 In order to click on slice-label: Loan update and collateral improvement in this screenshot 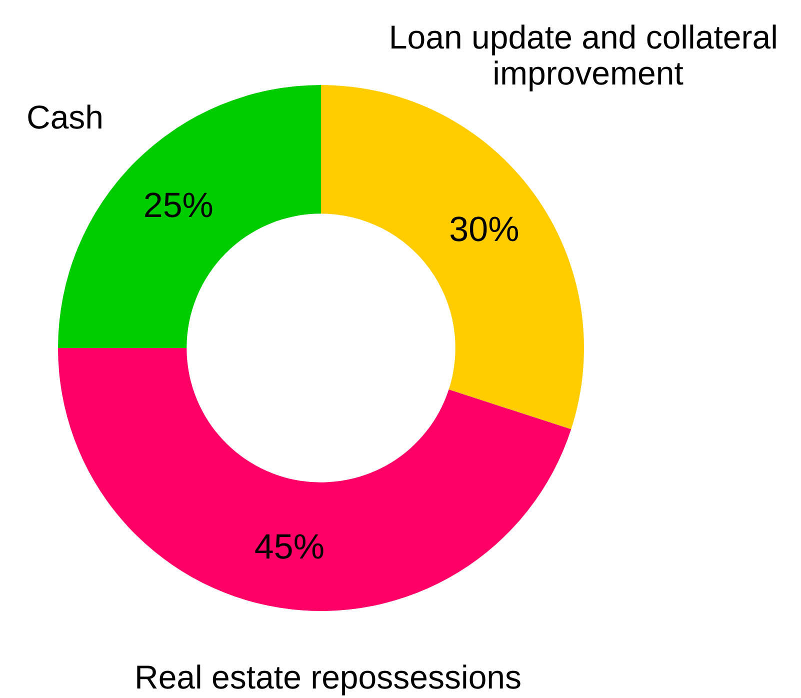, I will do `click(588, 55)`.